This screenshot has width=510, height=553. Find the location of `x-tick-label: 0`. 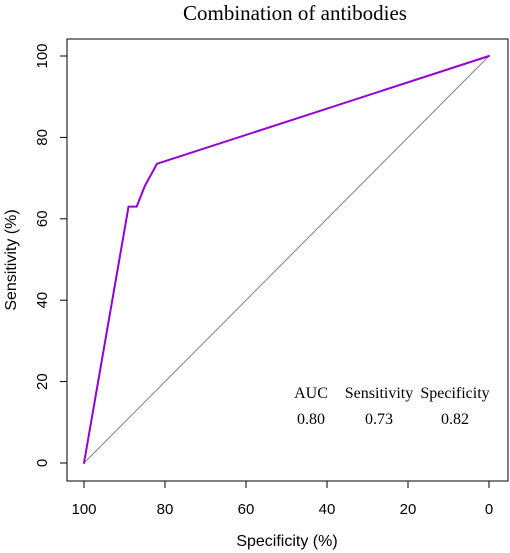

x-tick-label: 0 is located at coordinates (489, 509).